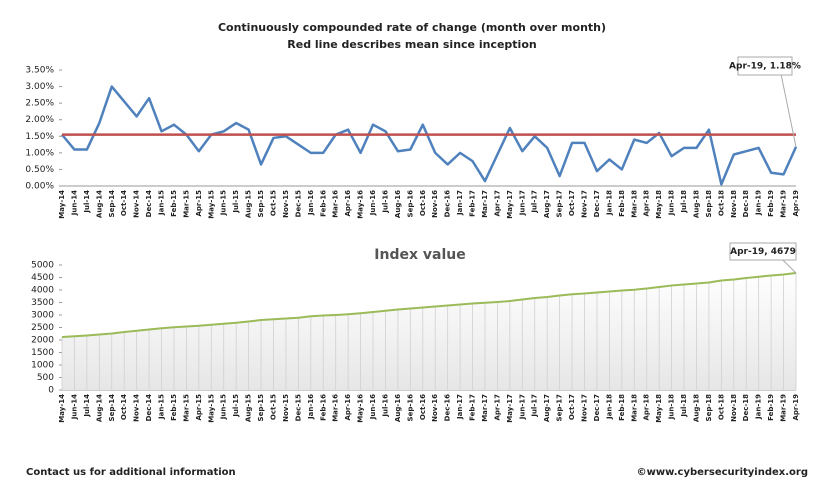  Describe the element at coordinates (746, 407) in the screenshot. I see `x-tick-label: Dec-18` at that location.